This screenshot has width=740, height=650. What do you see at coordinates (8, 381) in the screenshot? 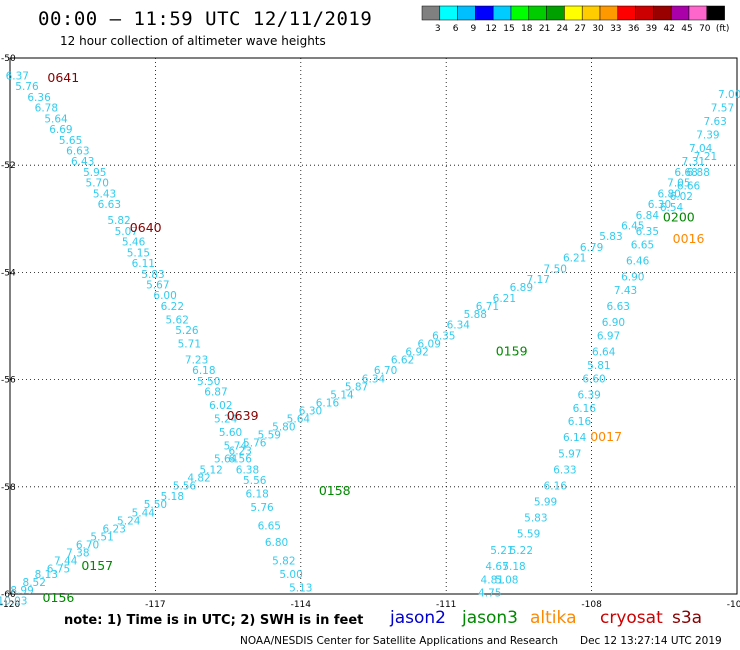
I see `y-tick-label: -56` at bounding box center [8, 381].